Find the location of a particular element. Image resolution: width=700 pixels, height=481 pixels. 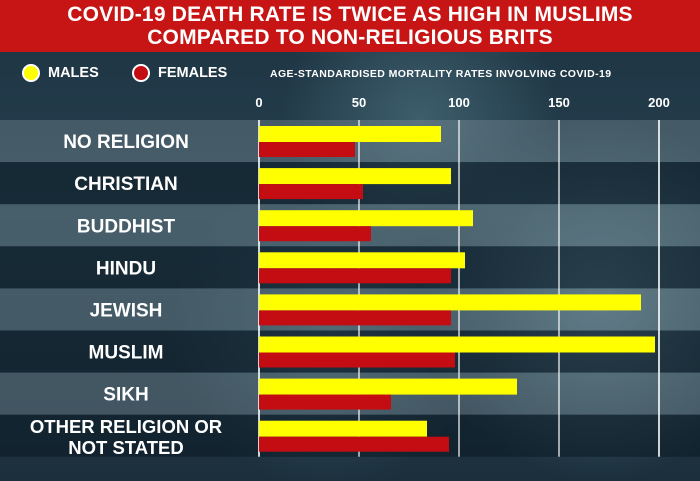

category-label: NOT STATED is located at coordinates (125, 447).